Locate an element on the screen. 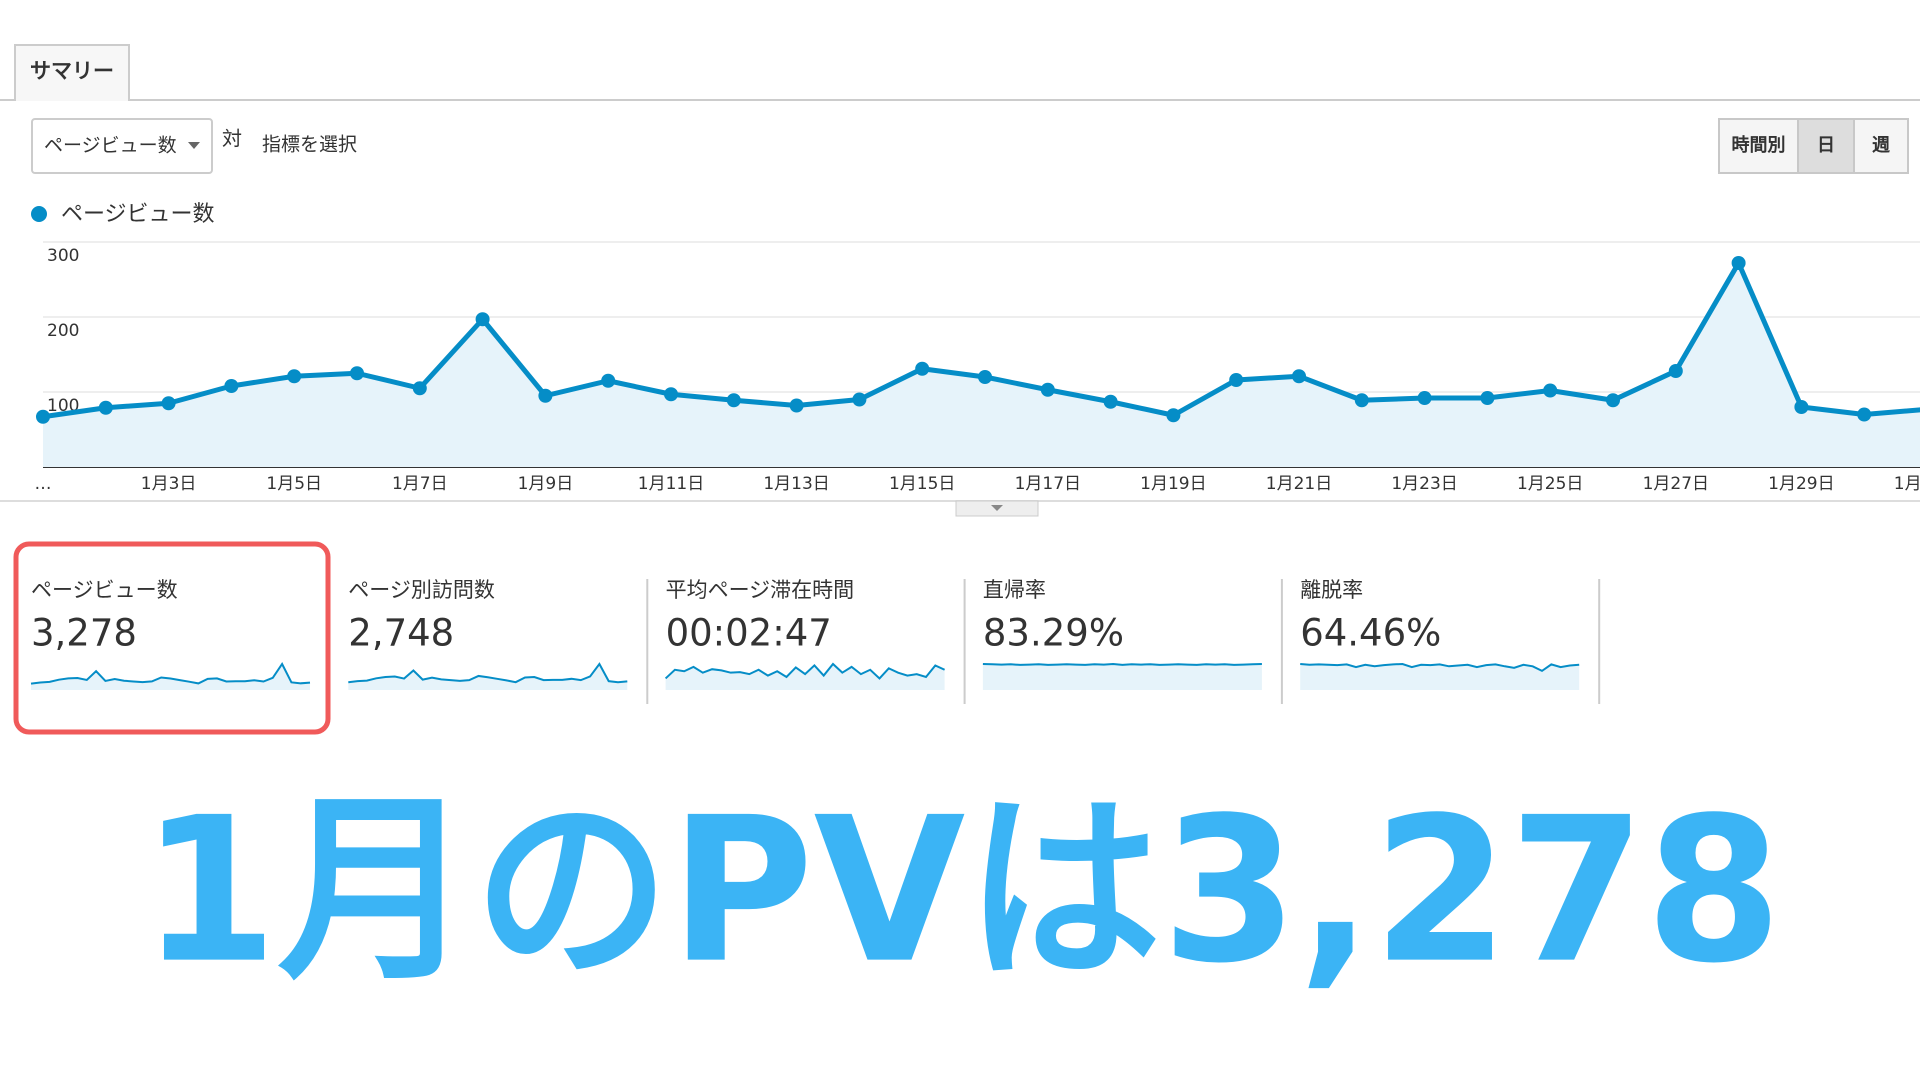 The width and height of the screenshot is (1920, 1080). interval-buttons: 時間別 日 週 is located at coordinates (1813, 146).